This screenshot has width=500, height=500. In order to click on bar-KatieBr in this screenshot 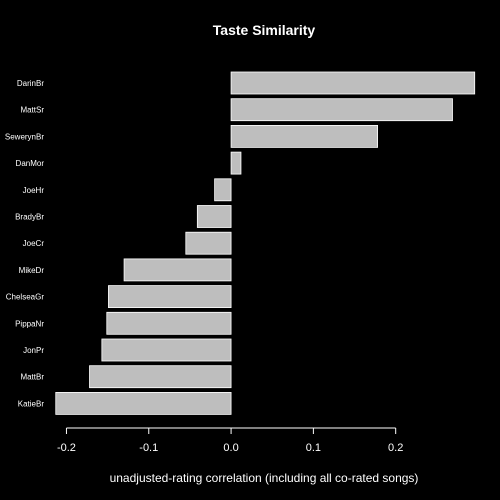, I will do `click(143, 403)`.